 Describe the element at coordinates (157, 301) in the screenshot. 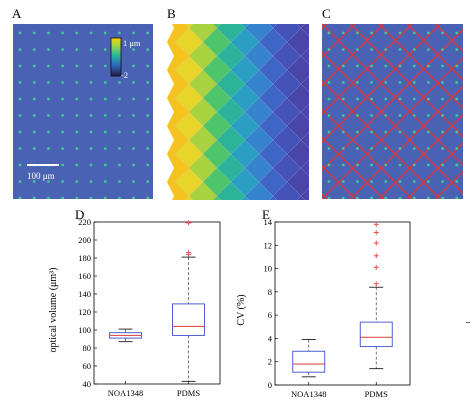

I see `box-series` at that location.